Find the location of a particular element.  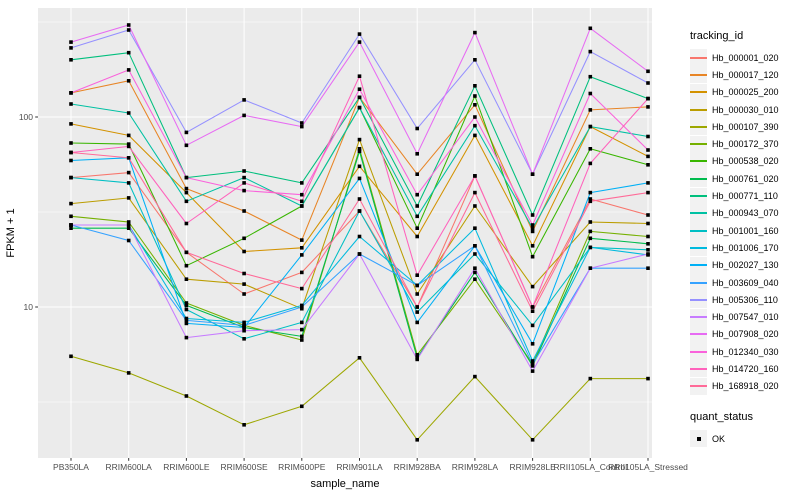

legend-item: Hb_000030_010 is located at coordinates (745, 110).